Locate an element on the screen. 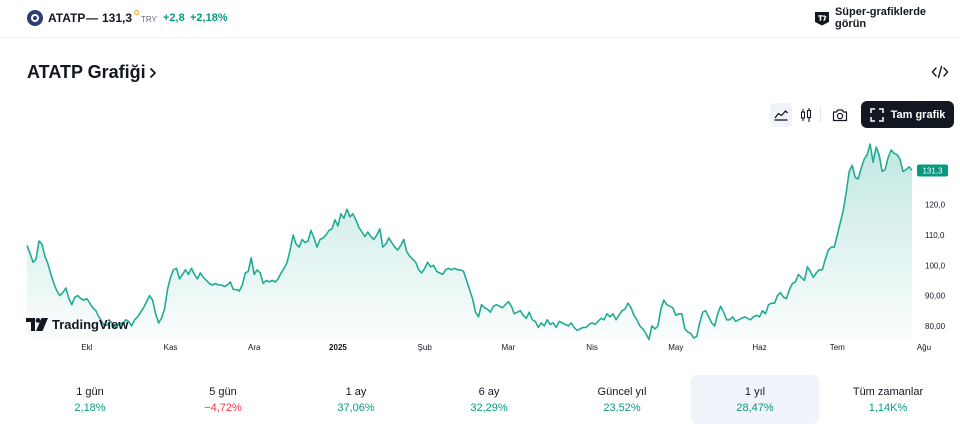  period-change: −4,72% is located at coordinates (223, 408).